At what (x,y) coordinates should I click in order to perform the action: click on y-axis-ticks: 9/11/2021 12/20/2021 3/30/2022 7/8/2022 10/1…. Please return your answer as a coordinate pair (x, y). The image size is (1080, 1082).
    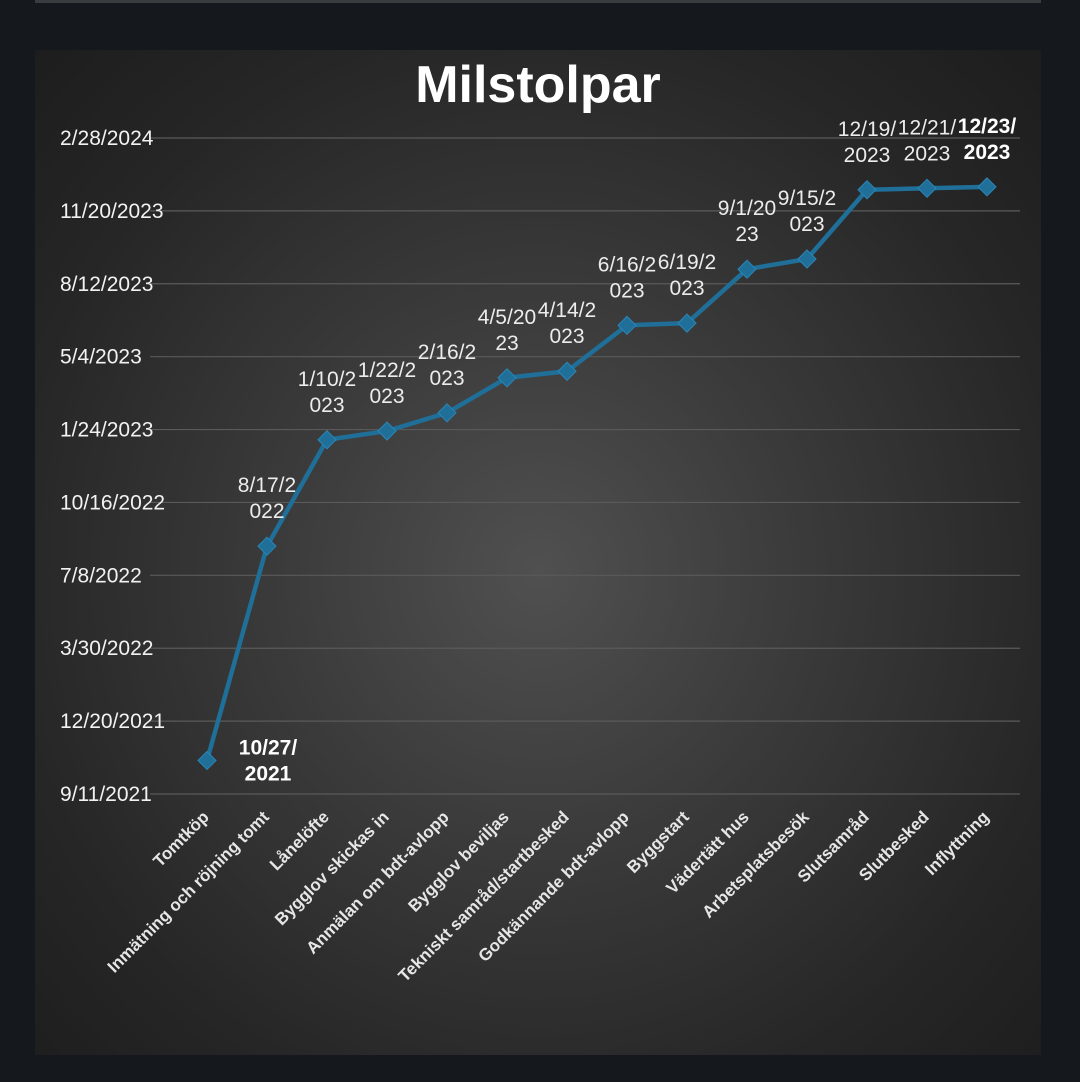
    Looking at the image, I should click on (112, 466).